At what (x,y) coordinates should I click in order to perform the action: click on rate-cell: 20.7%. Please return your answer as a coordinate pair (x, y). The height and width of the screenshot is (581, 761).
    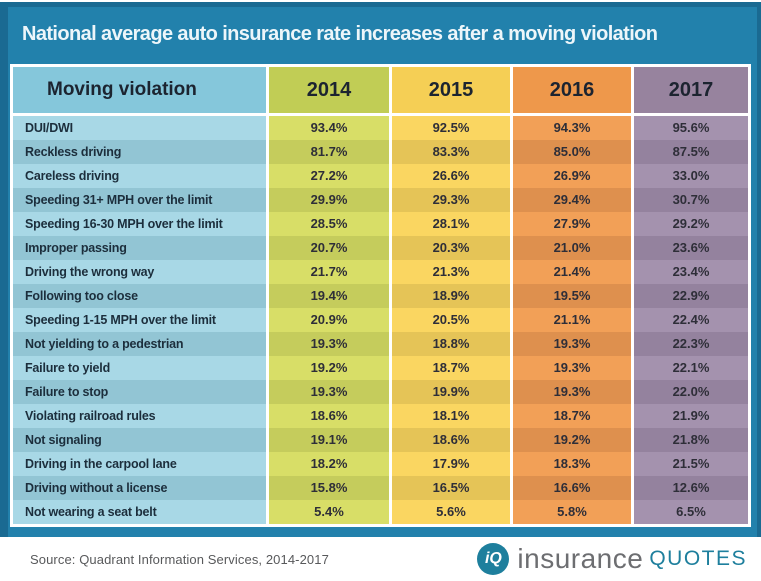
    Looking at the image, I should click on (329, 248).